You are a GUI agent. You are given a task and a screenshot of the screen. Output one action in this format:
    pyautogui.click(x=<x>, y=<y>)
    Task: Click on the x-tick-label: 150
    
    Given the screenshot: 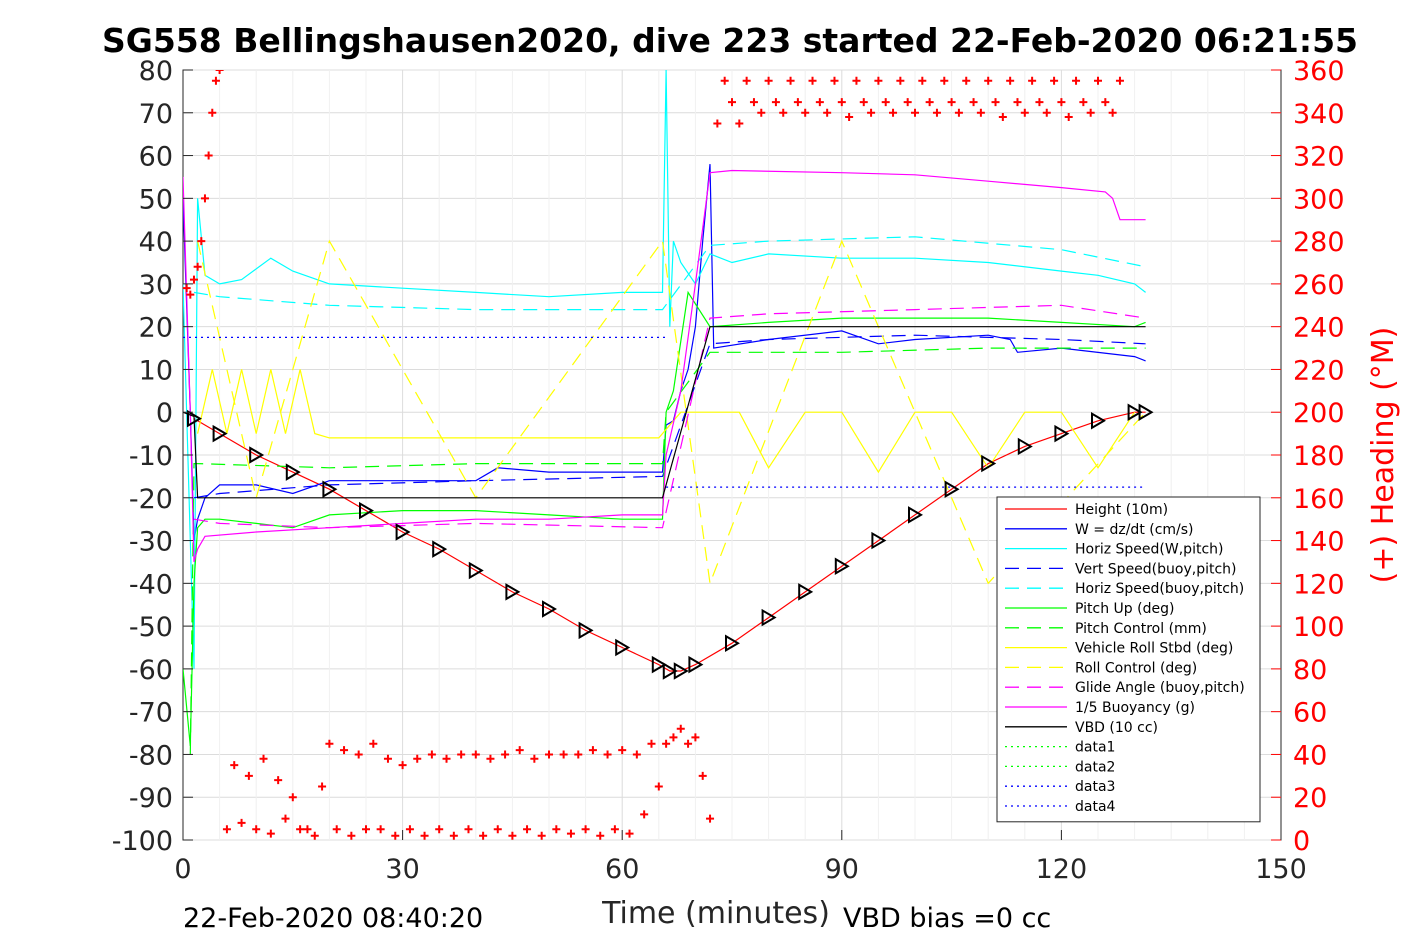 What is the action you would take?
    pyautogui.click(x=1281, y=869)
    